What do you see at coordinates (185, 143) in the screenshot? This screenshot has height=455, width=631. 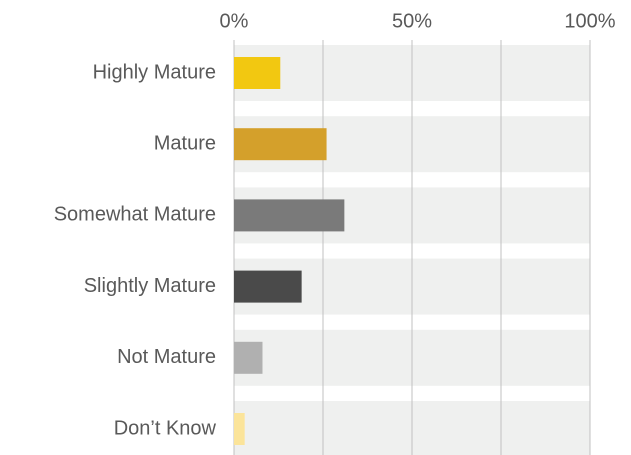 I see `y-tick-label: Mature` at bounding box center [185, 143].